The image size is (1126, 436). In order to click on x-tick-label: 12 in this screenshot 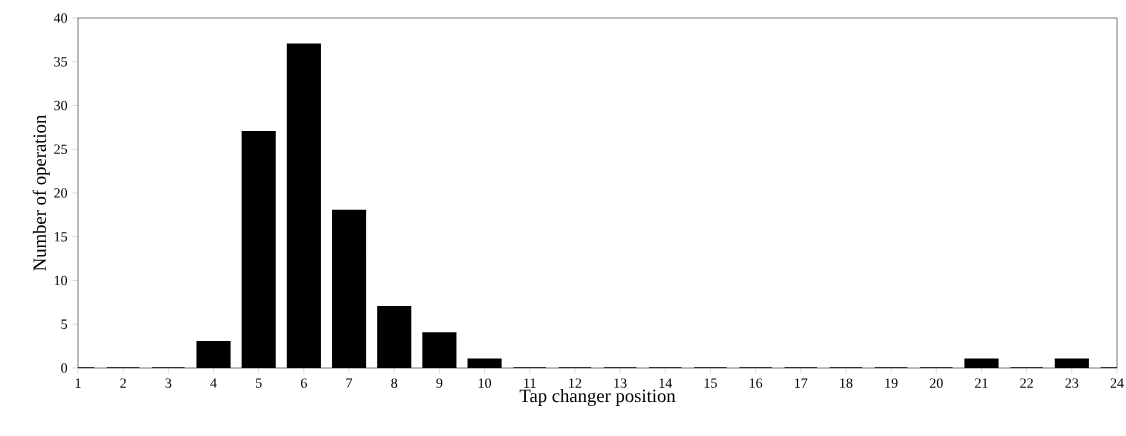, I will do `click(575, 383)`.